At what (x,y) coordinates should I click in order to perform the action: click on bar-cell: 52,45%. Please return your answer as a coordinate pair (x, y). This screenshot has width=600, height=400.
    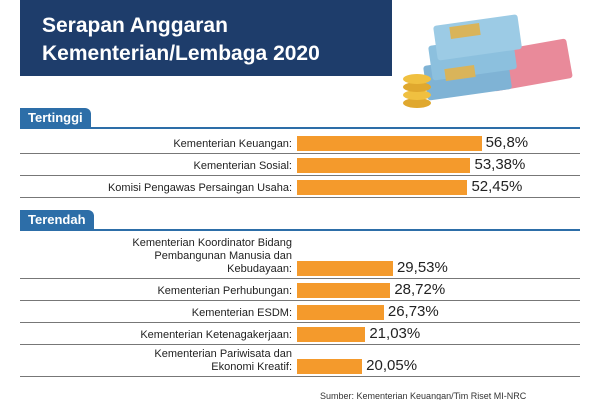
    Looking at the image, I should click on (409, 187).